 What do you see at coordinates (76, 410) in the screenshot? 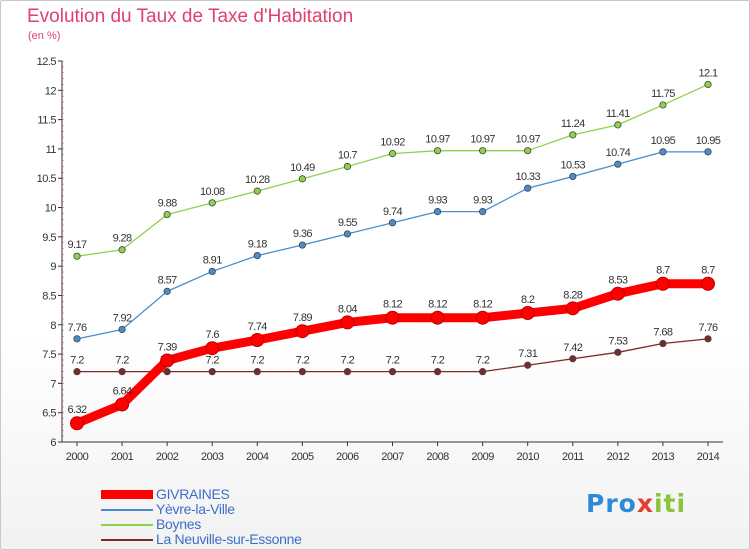
I see `data-label: 6.32` at bounding box center [76, 410].